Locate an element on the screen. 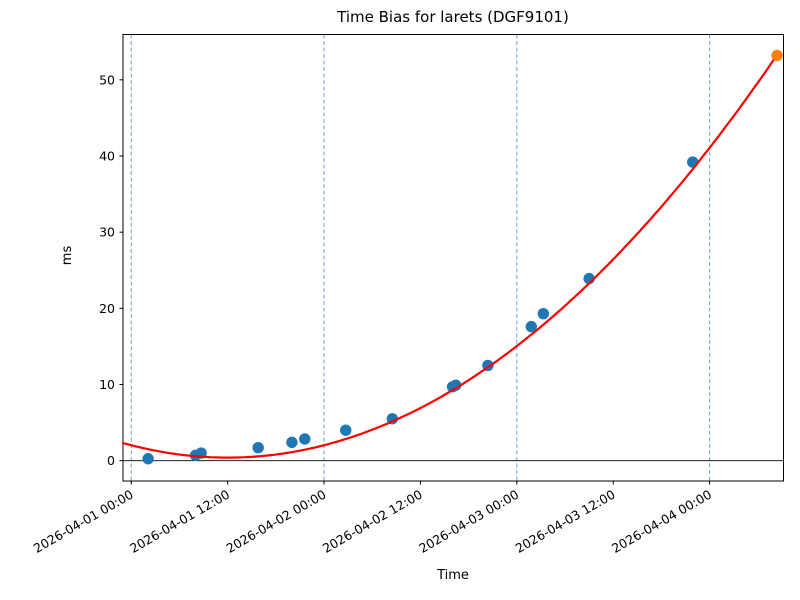 The width and height of the screenshot is (800, 600). y-tick-label: 40 is located at coordinates (107, 155).